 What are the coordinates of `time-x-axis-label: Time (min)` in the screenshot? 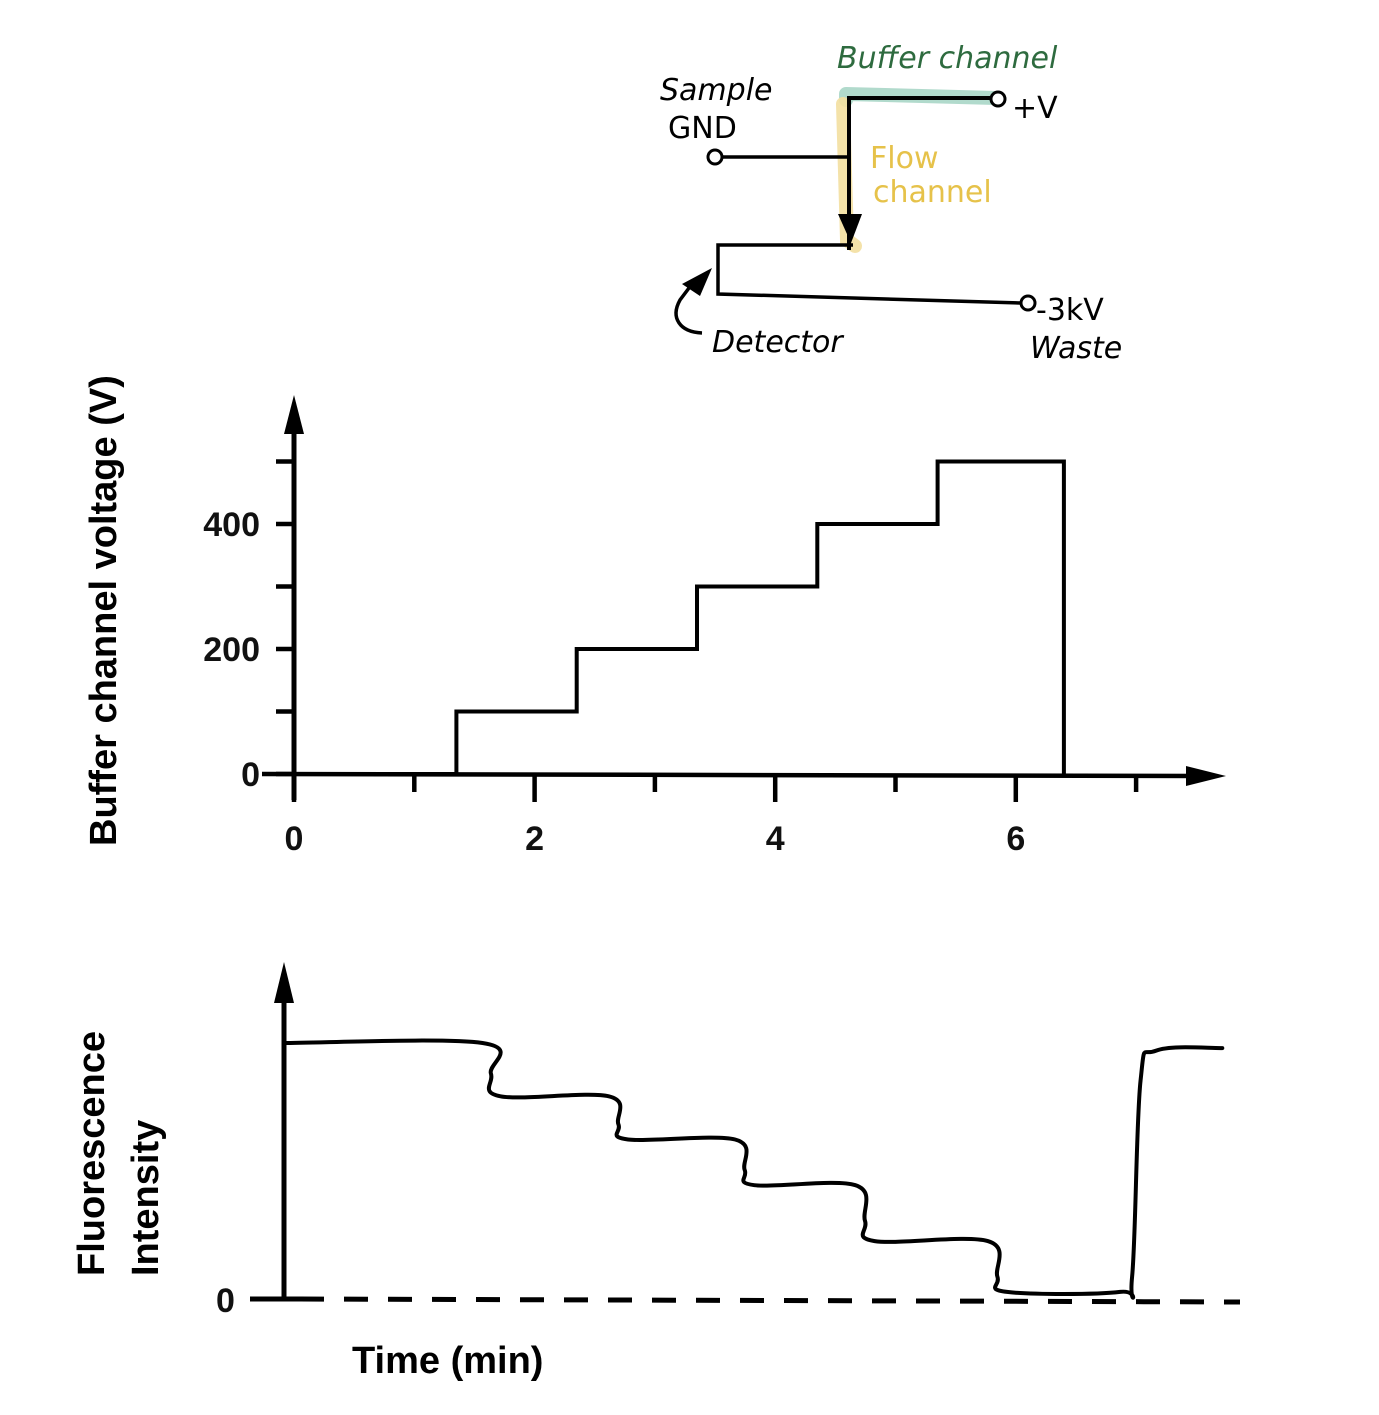 It's located at (447, 1361).